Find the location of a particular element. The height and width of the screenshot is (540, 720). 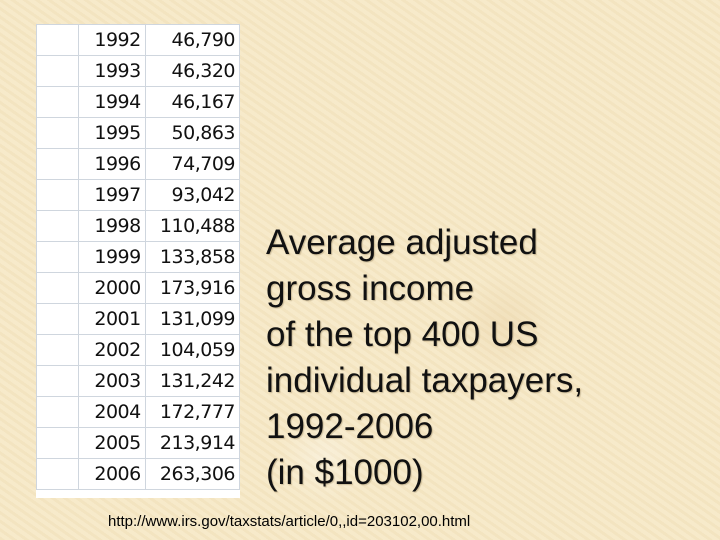

table-row: 2002 104,059 is located at coordinates (138, 350).